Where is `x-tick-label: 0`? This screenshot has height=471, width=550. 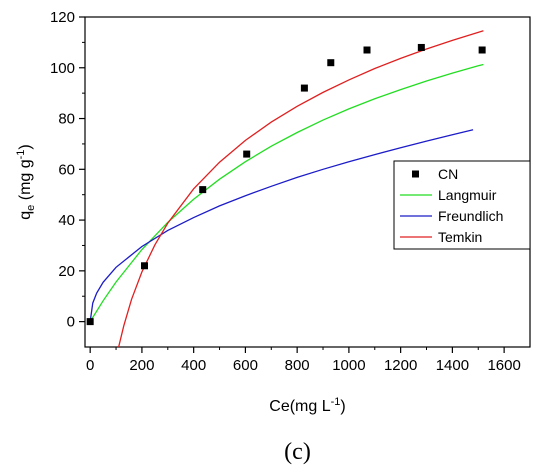 x-tick-label: 0 is located at coordinates (90, 365).